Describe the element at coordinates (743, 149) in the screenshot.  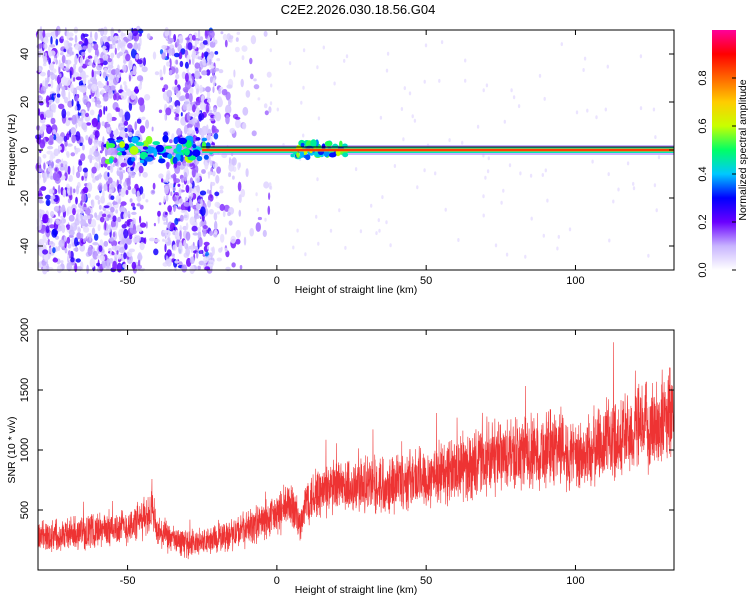
I see `colorbar-label: Normalized spectral amplitude` at that location.